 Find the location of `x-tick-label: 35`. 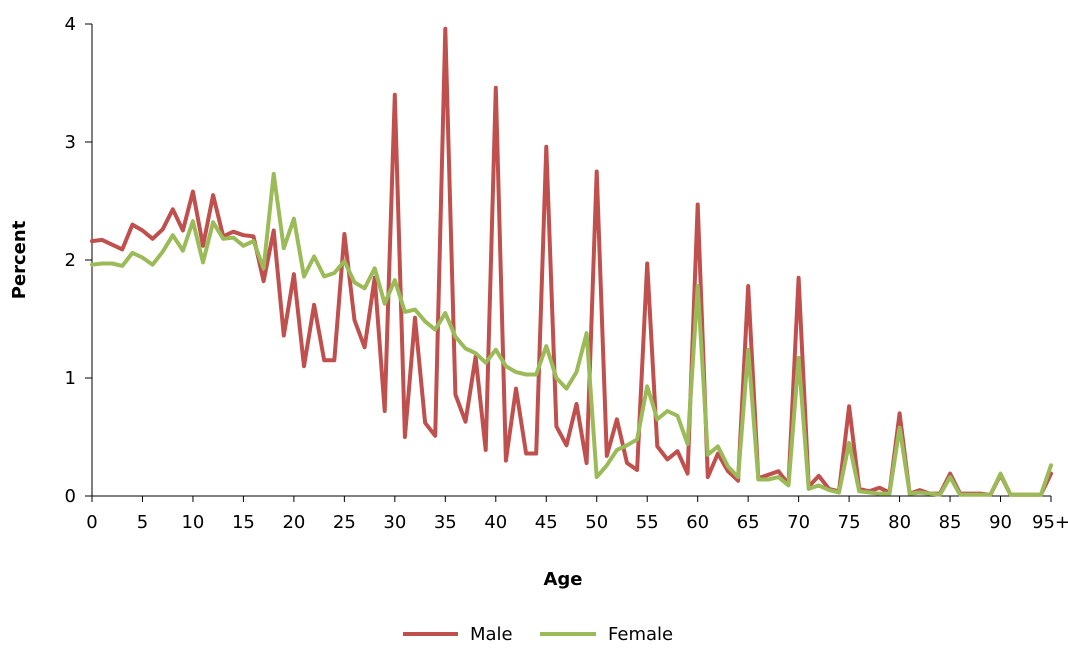

x-tick-label: 35 is located at coordinates (445, 522).